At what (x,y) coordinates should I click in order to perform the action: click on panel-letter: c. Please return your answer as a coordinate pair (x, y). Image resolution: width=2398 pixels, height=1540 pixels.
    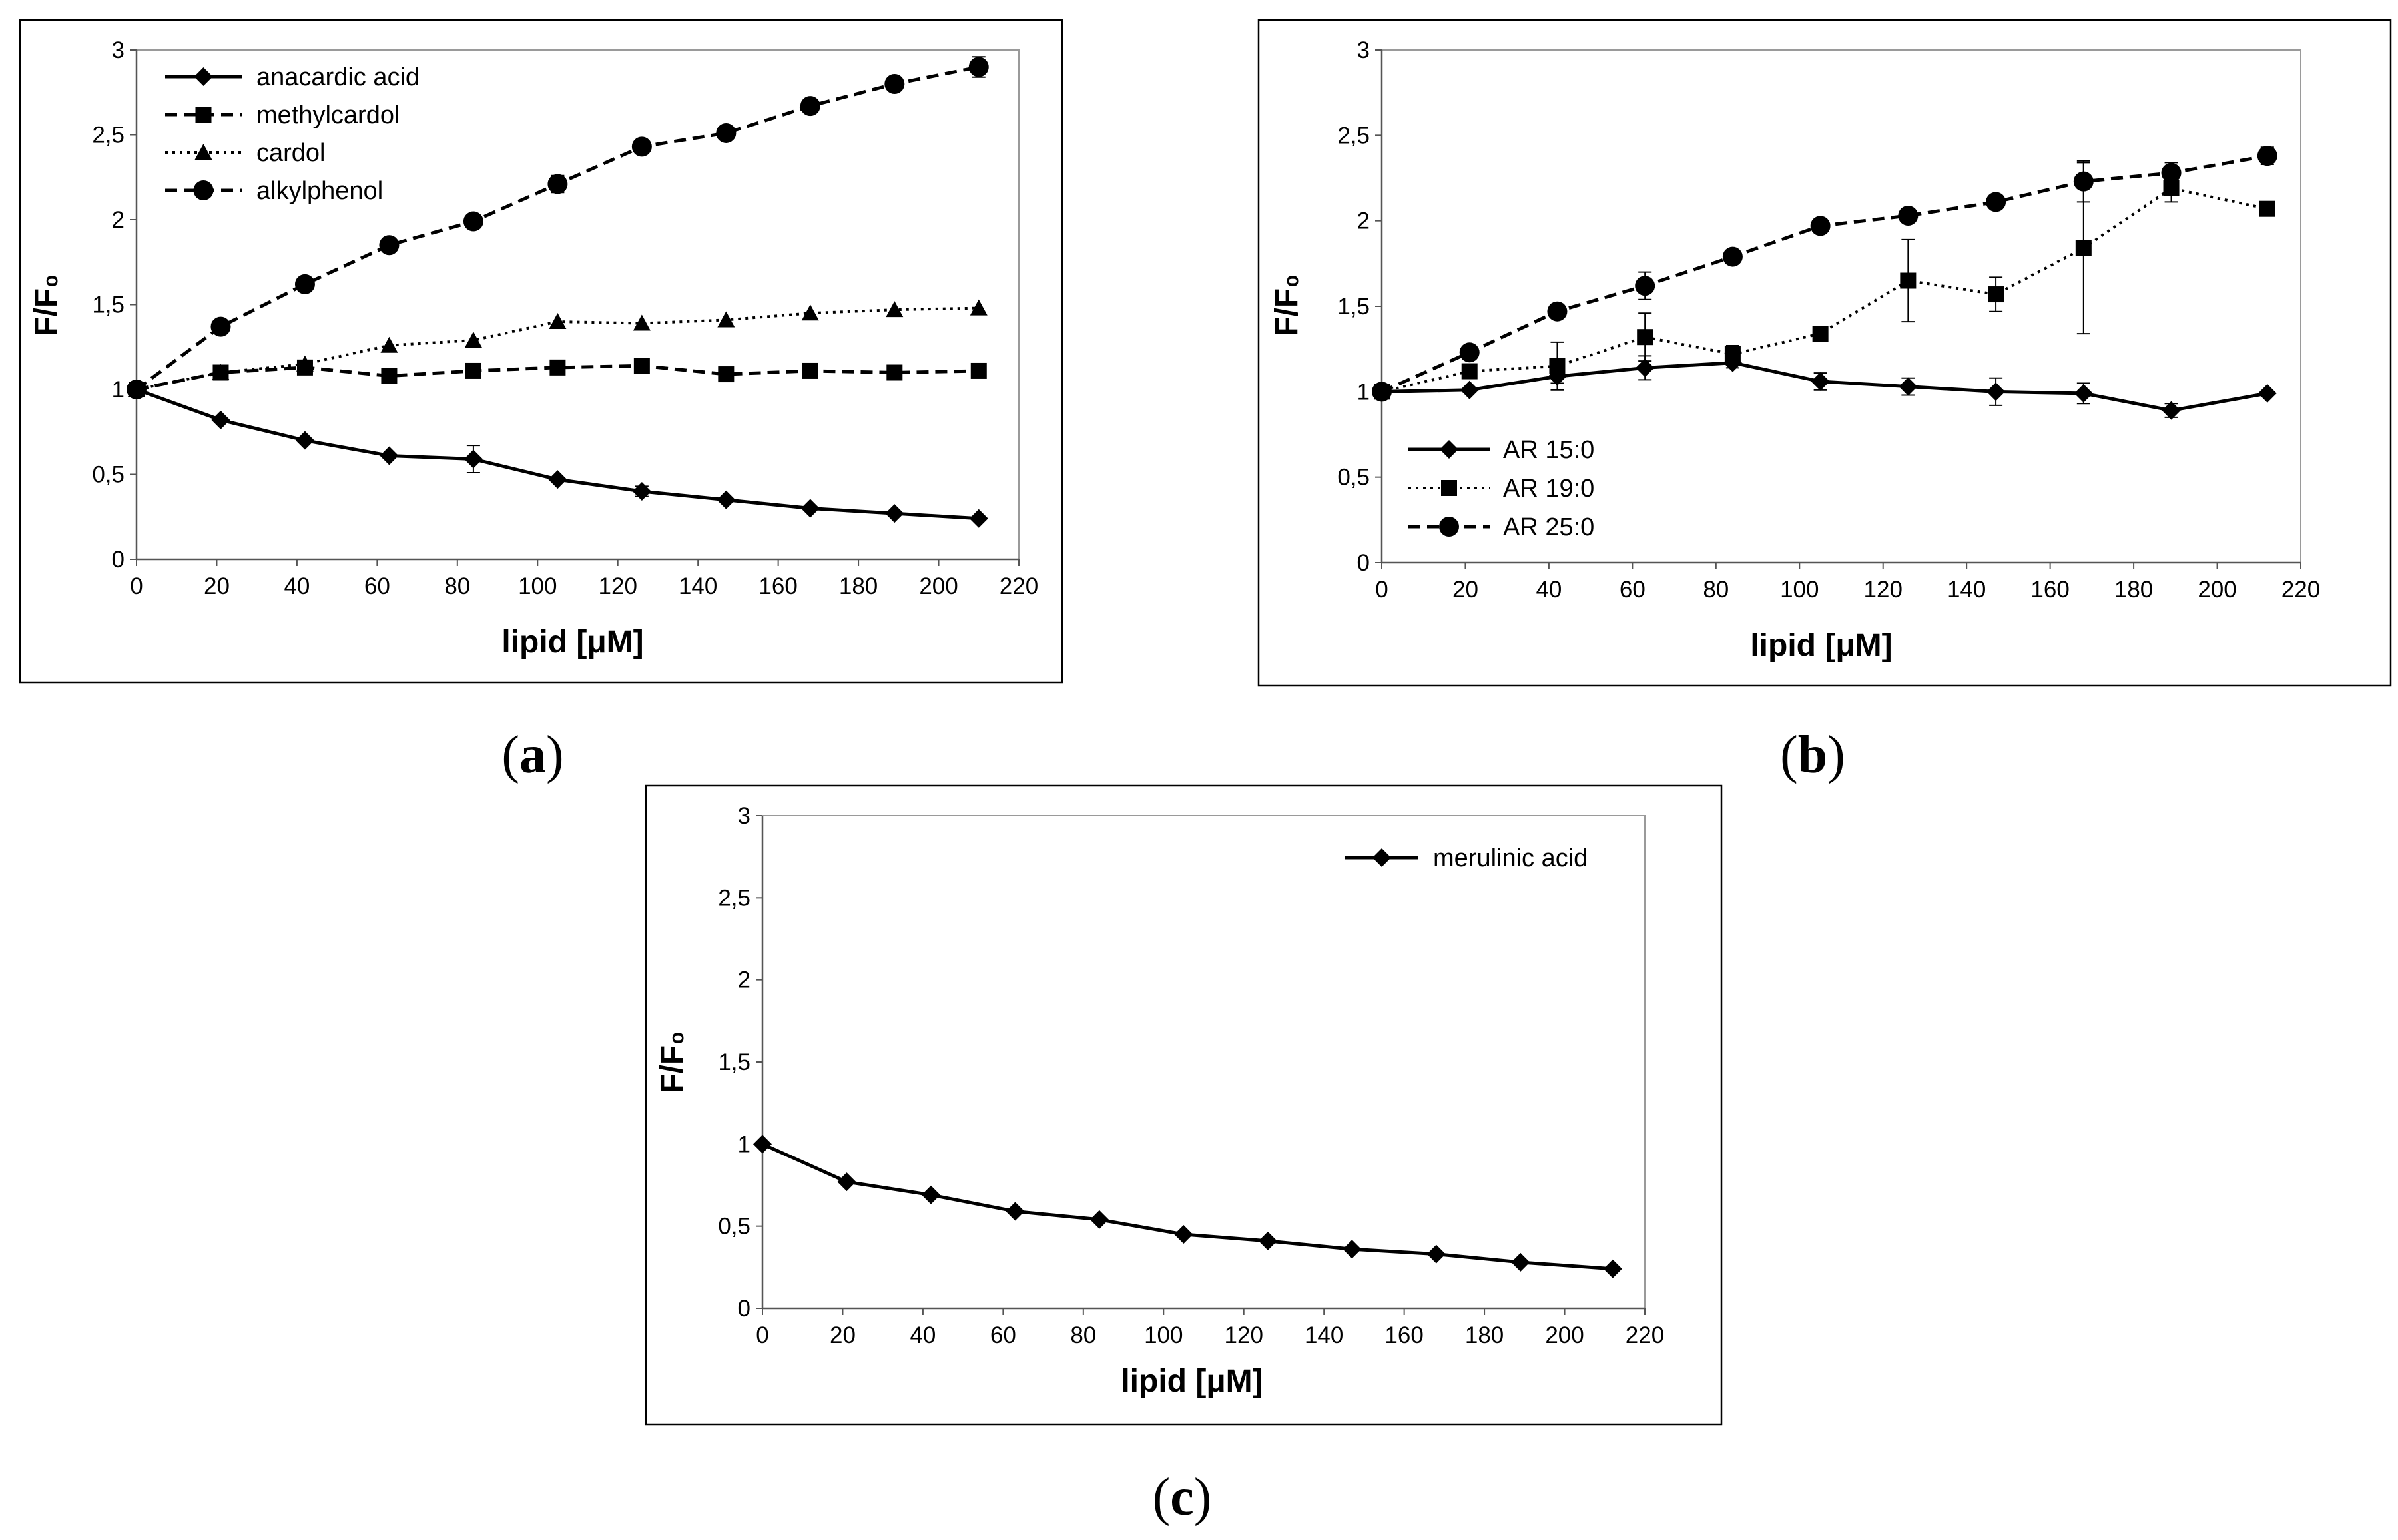
    Looking at the image, I should click on (1182, 1497).